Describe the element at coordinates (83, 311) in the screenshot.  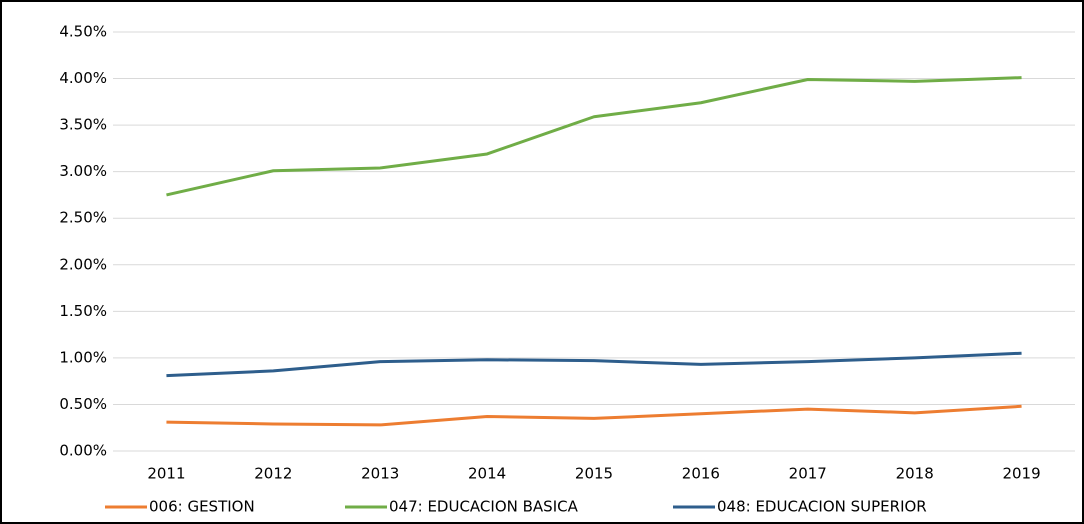
I see `y-tick-label: 1.50%` at that location.